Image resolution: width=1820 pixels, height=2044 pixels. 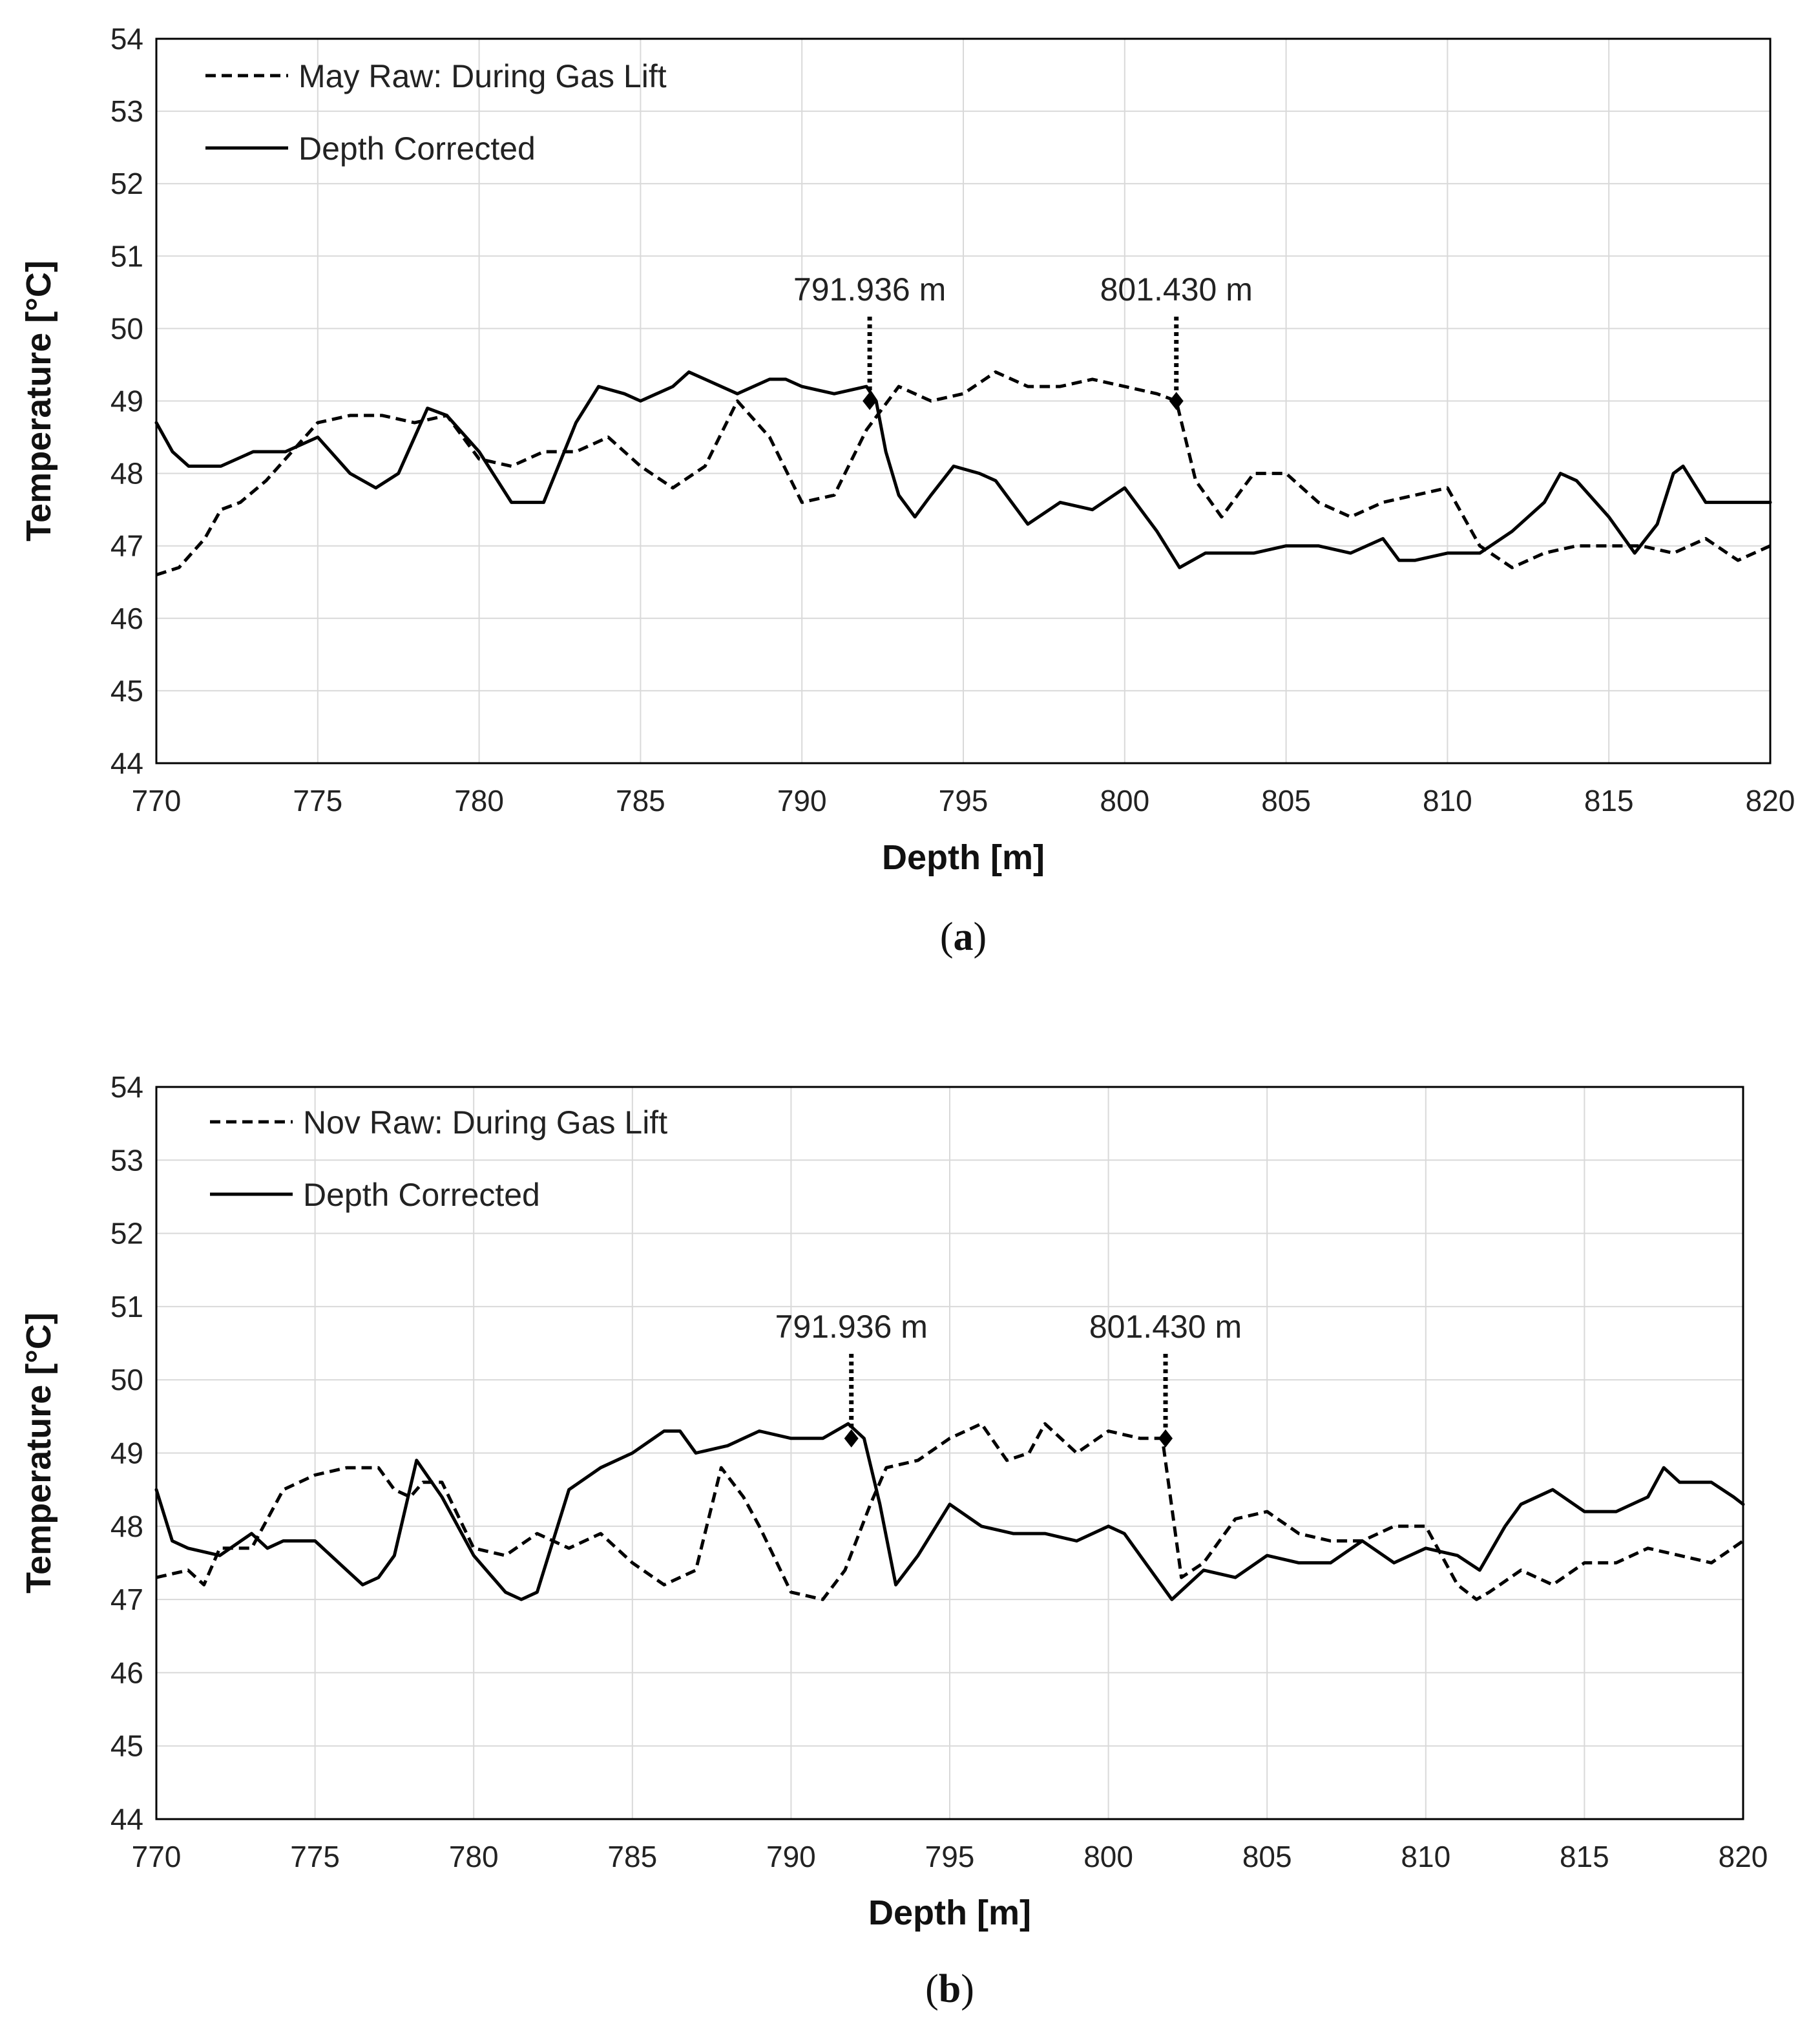 What do you see at coordinates (482, 76) in the screenshot?
I see `legend-label-raw: May Raw: During Gas Lift` at bounding box center [482, 76].